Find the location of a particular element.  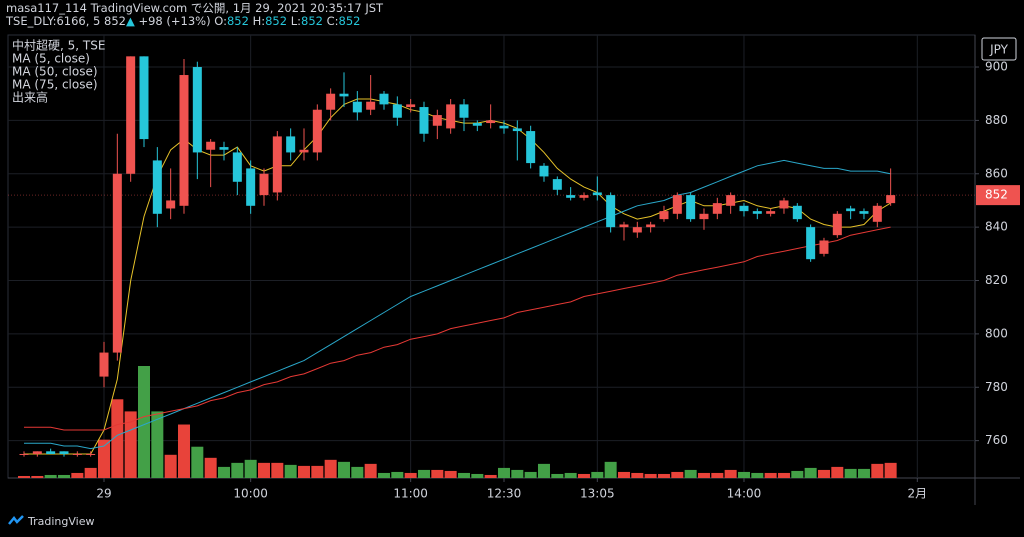

y-tick-label: 820 is located at coordinates (996, 280).